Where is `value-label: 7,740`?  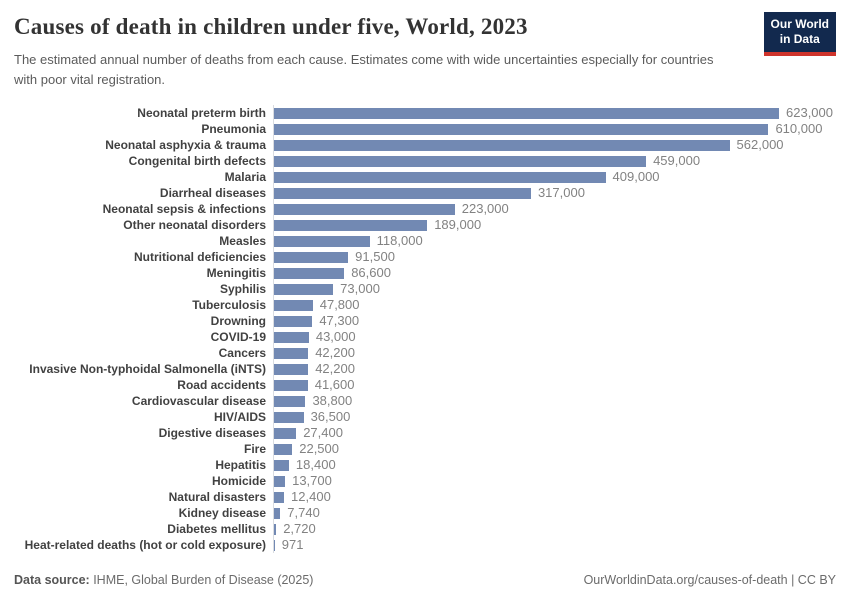 value-label: 7,740 is located at coordinates (303, 512).